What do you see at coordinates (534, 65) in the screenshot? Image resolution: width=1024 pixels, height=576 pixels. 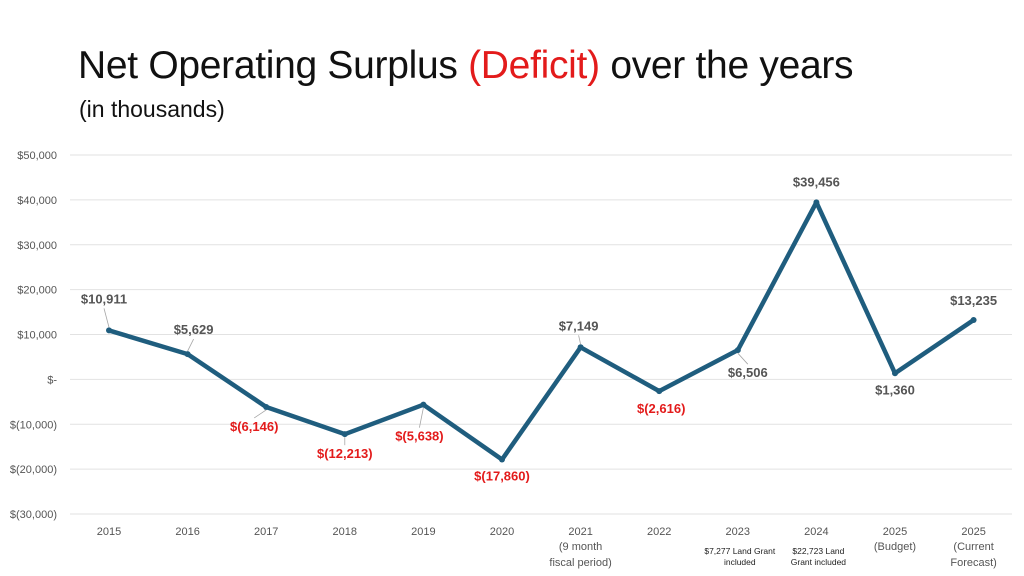 I see `title-deficit: (Deficit)` at bounding box center [534, 65].